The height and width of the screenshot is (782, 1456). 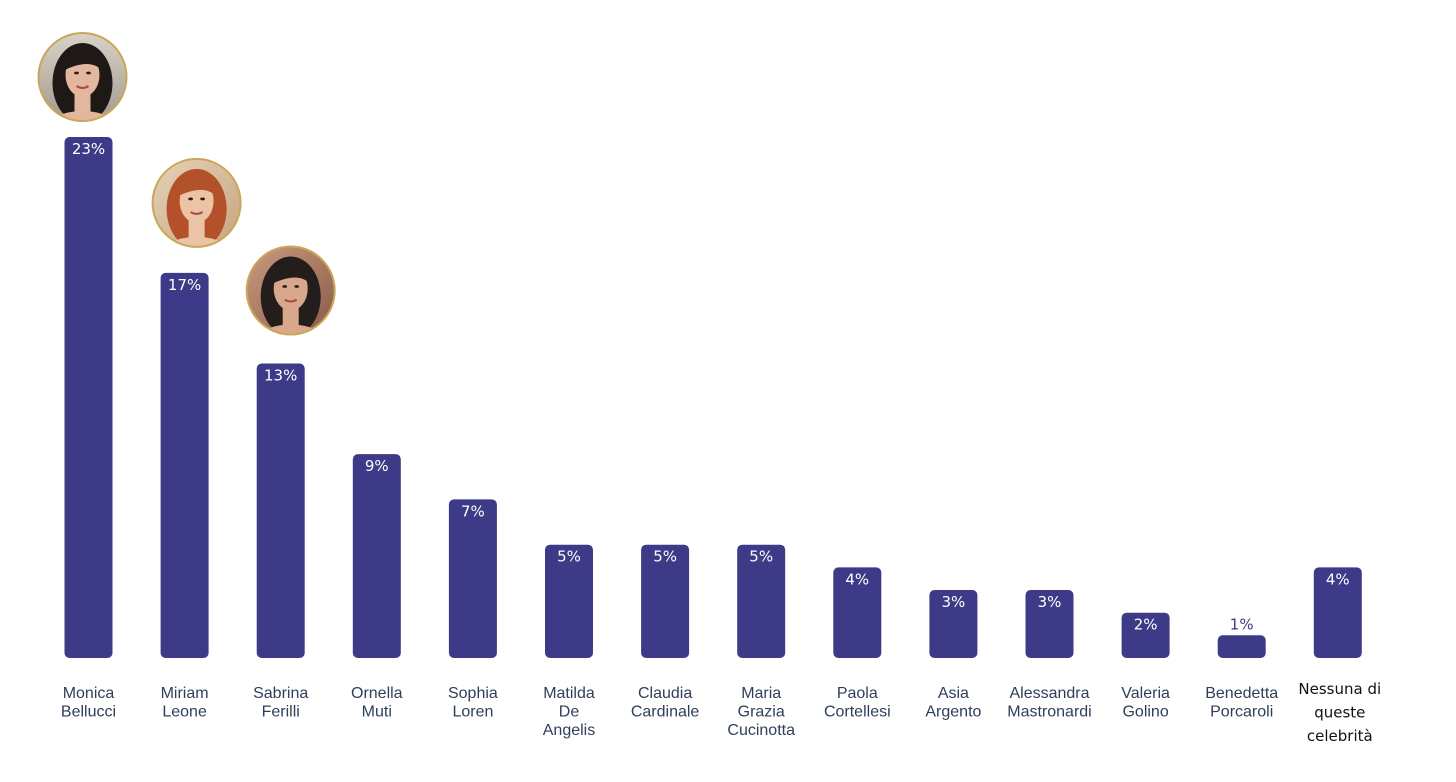 I want to click on value-label-10: 3%, so click(x=954, y=602).